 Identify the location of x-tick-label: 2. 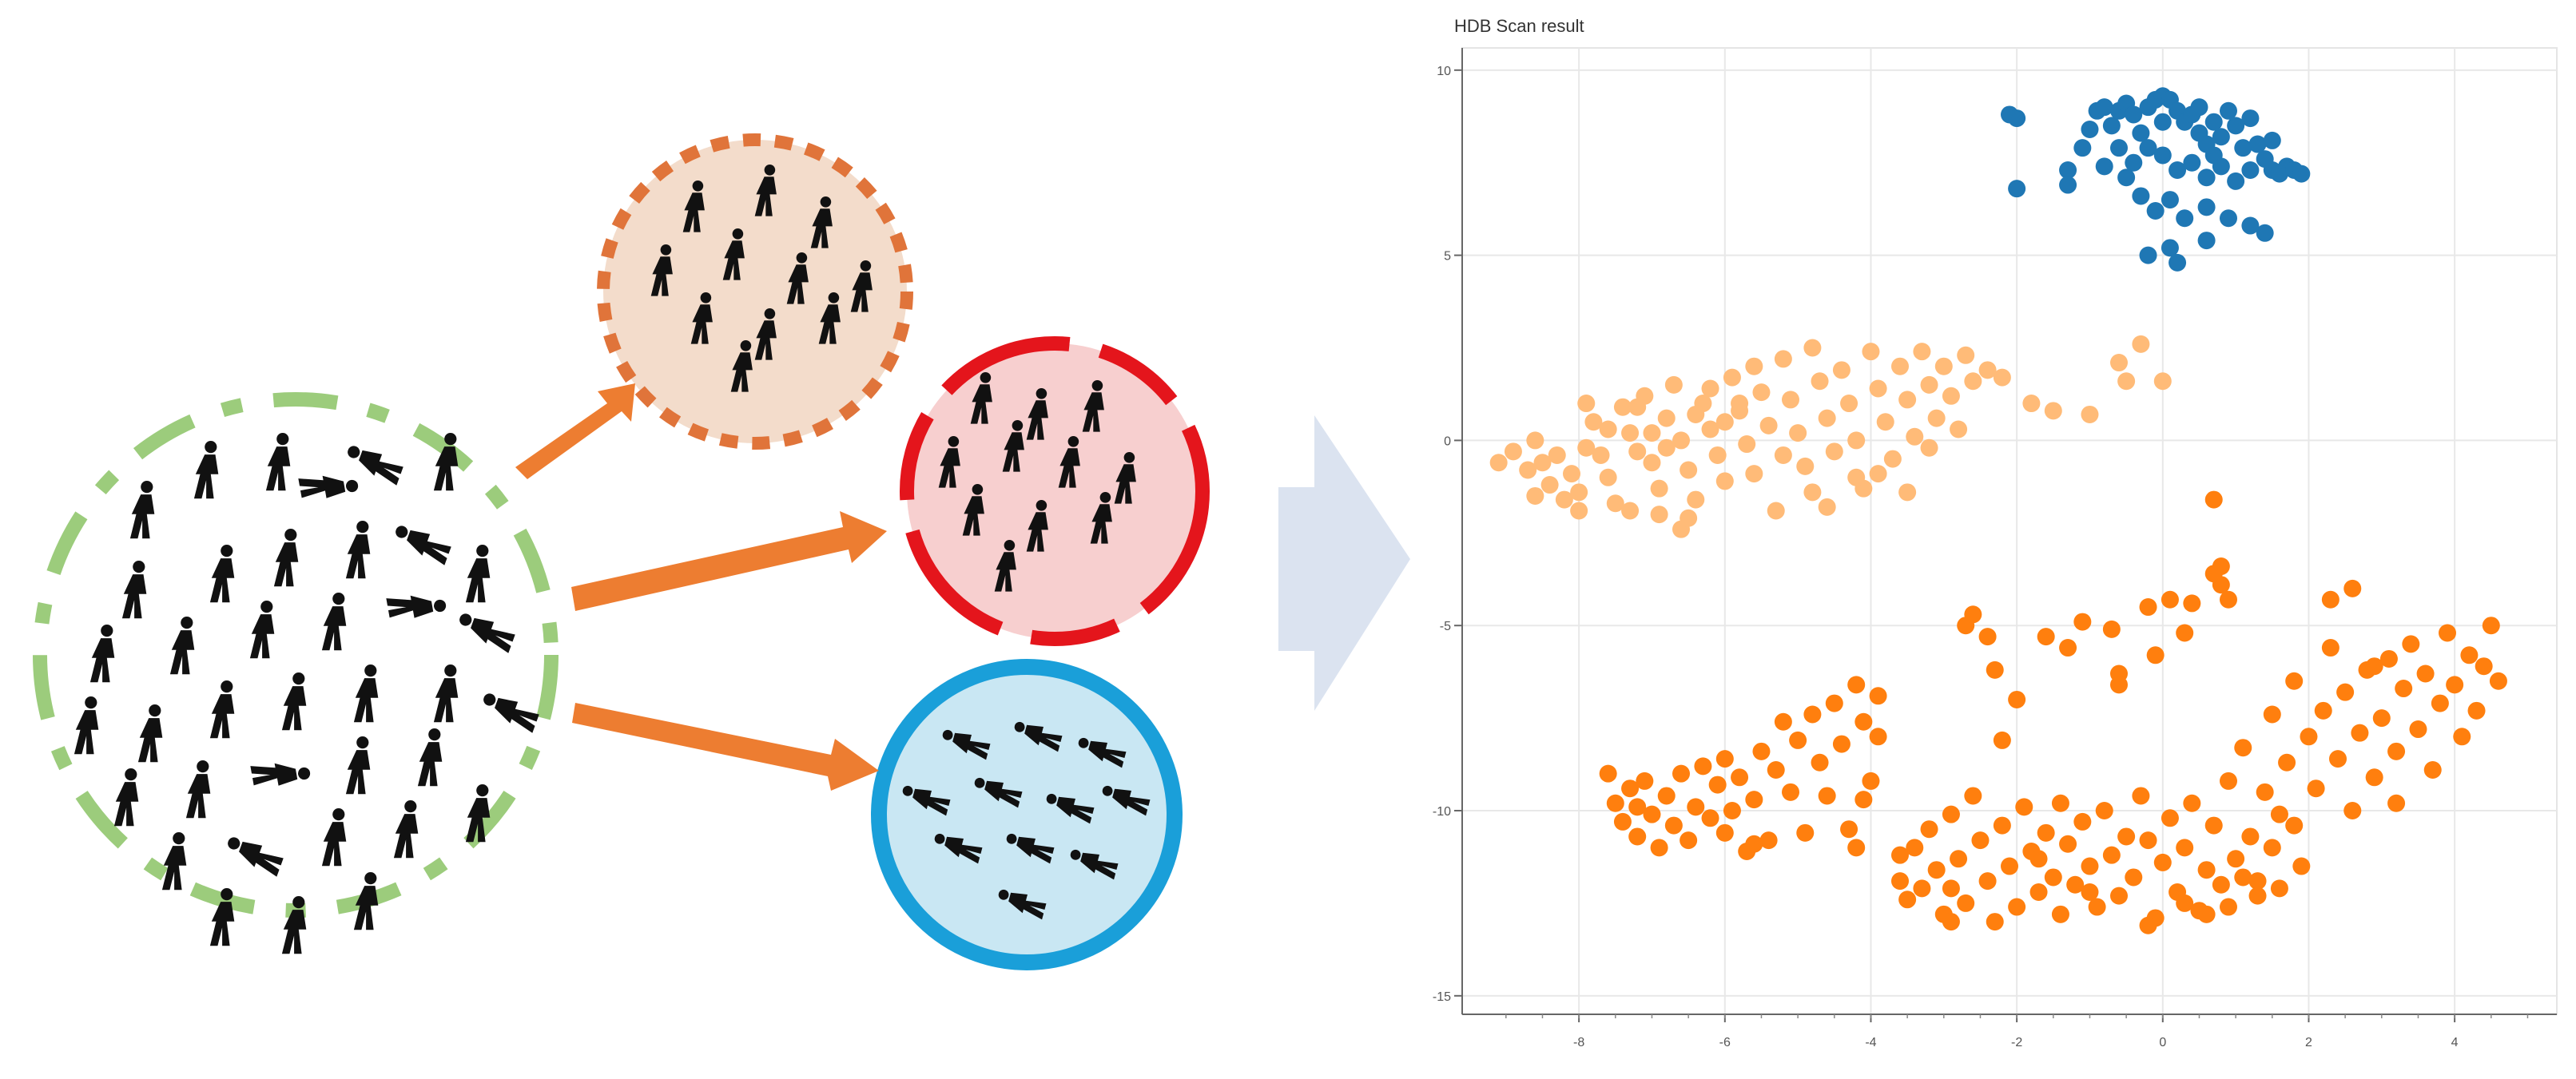
(2308, 1042).